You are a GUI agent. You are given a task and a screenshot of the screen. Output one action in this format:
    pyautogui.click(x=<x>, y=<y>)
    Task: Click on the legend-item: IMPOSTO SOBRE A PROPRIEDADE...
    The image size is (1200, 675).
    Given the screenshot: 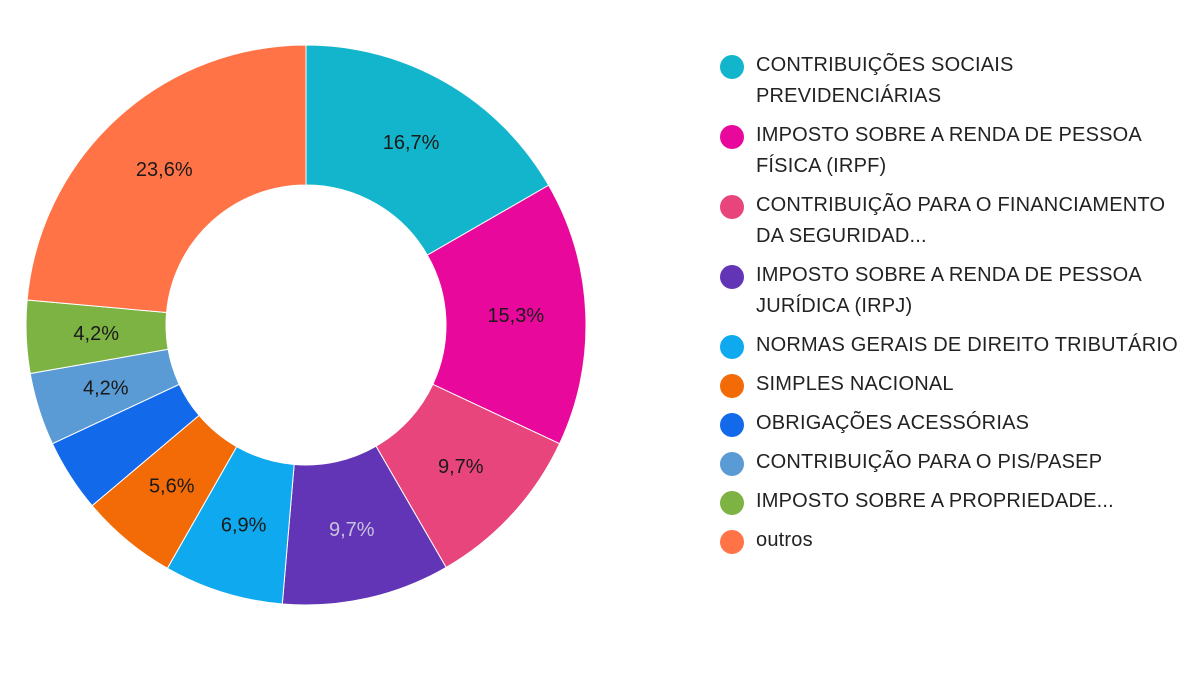 What is the action you would take?
    pyautogui.click(x=950, y=501)
    